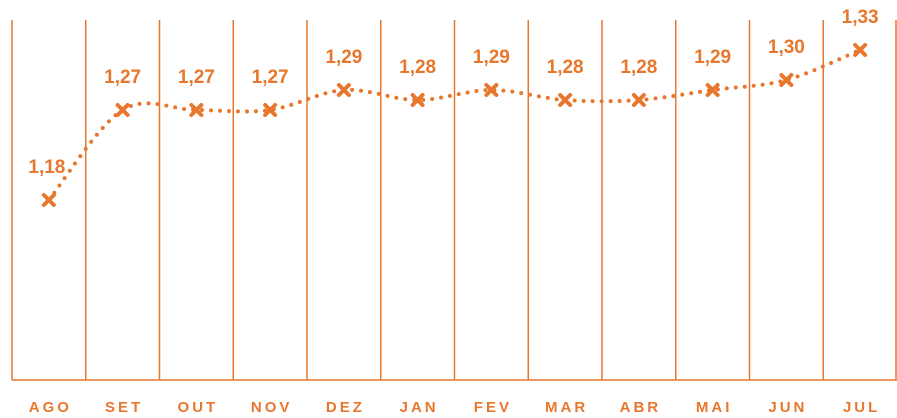  What do you see at coordinates (493, 407) in the screenshot?
I see `x-tick-label: FEV` at bounding box center [493, 407].